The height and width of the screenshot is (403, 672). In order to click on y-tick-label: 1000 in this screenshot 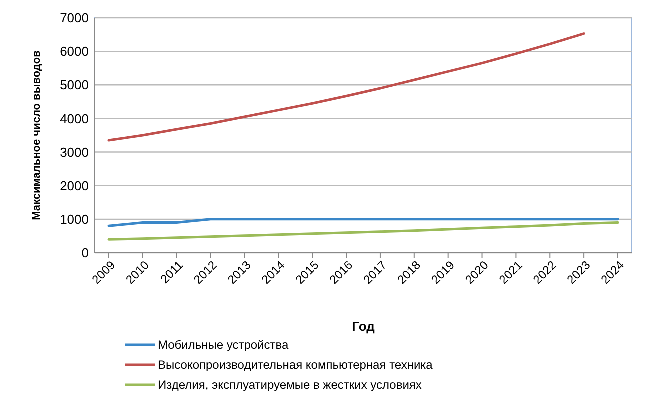, I will do `click(74, 219)`.